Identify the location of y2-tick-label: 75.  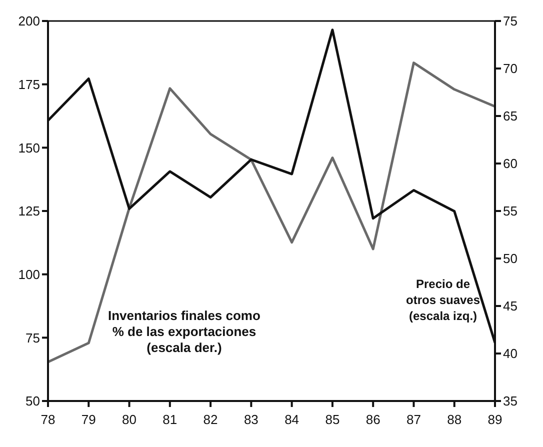
(510, 21).